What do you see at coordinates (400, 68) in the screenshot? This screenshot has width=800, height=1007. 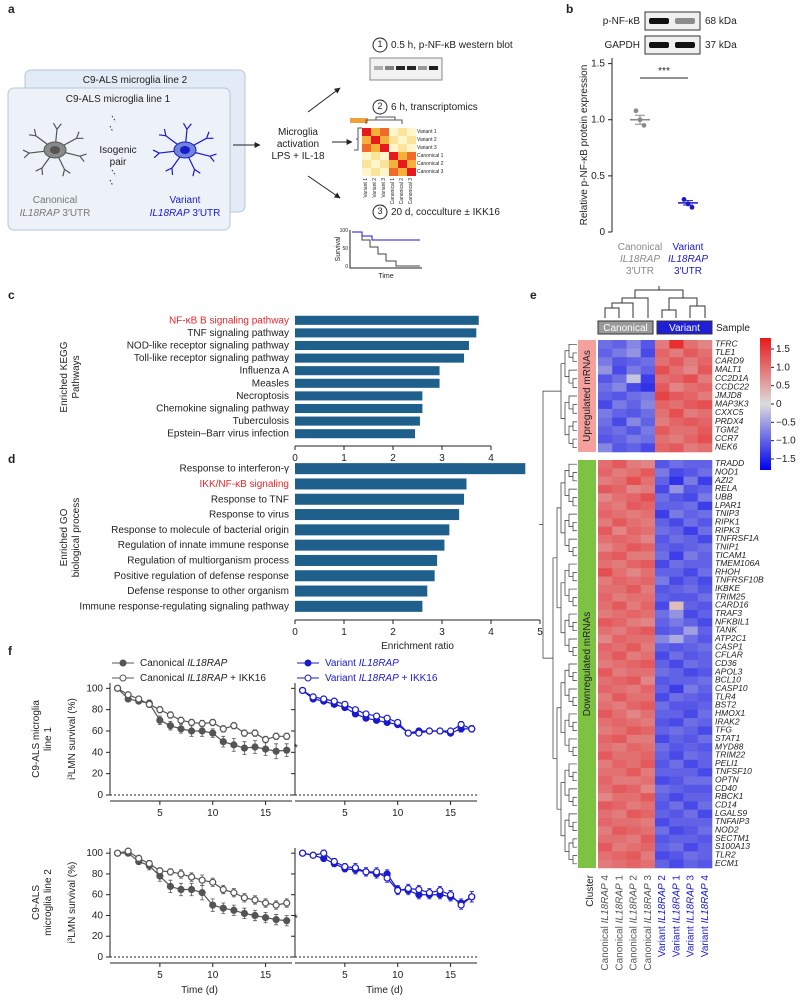 I see `mini-band` at bounding box center [400, 68].